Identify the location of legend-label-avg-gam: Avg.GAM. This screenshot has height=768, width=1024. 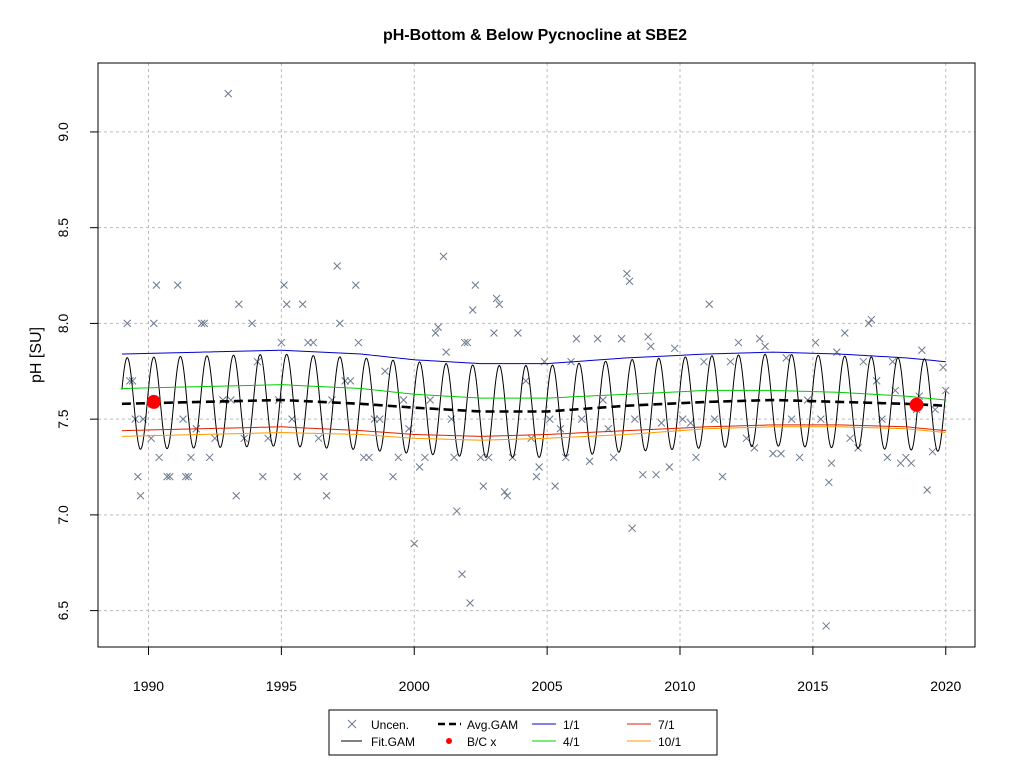
(492, 725).